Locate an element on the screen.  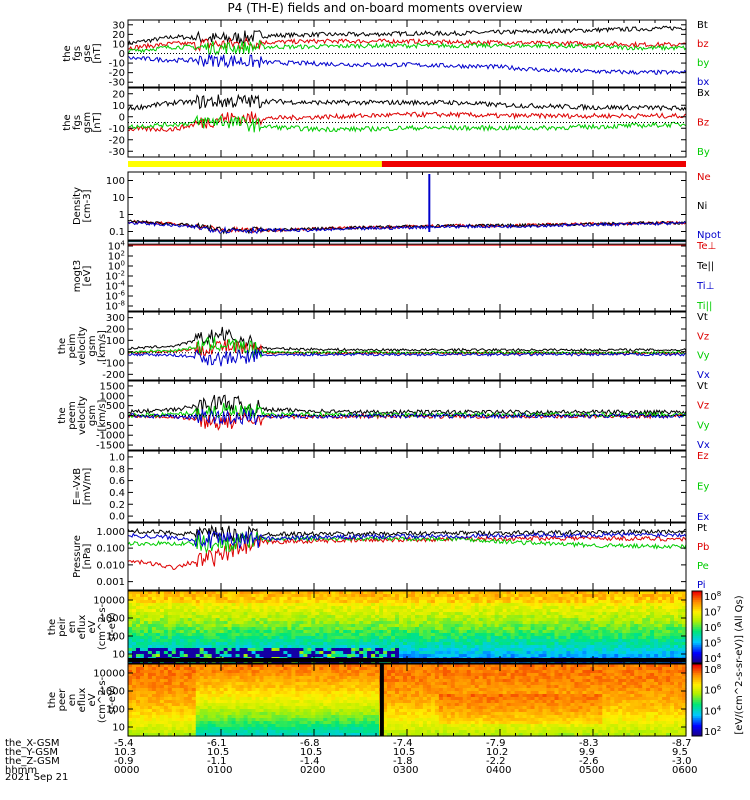
footer-value: -7.9 is located at coordinates (496, 743).